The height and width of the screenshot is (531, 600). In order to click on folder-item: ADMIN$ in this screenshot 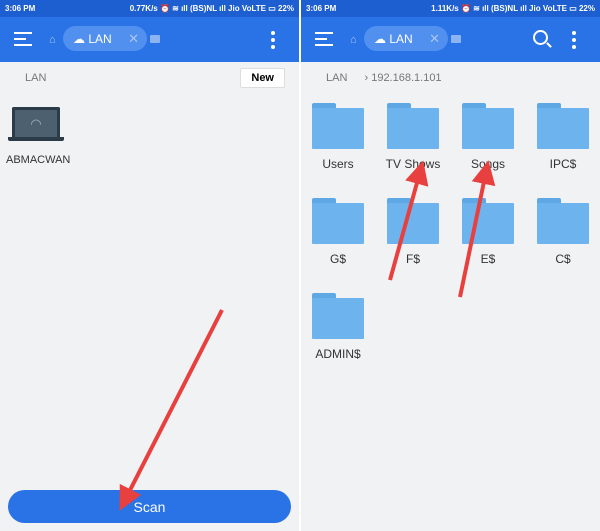, I will do `click(338, 327)`.